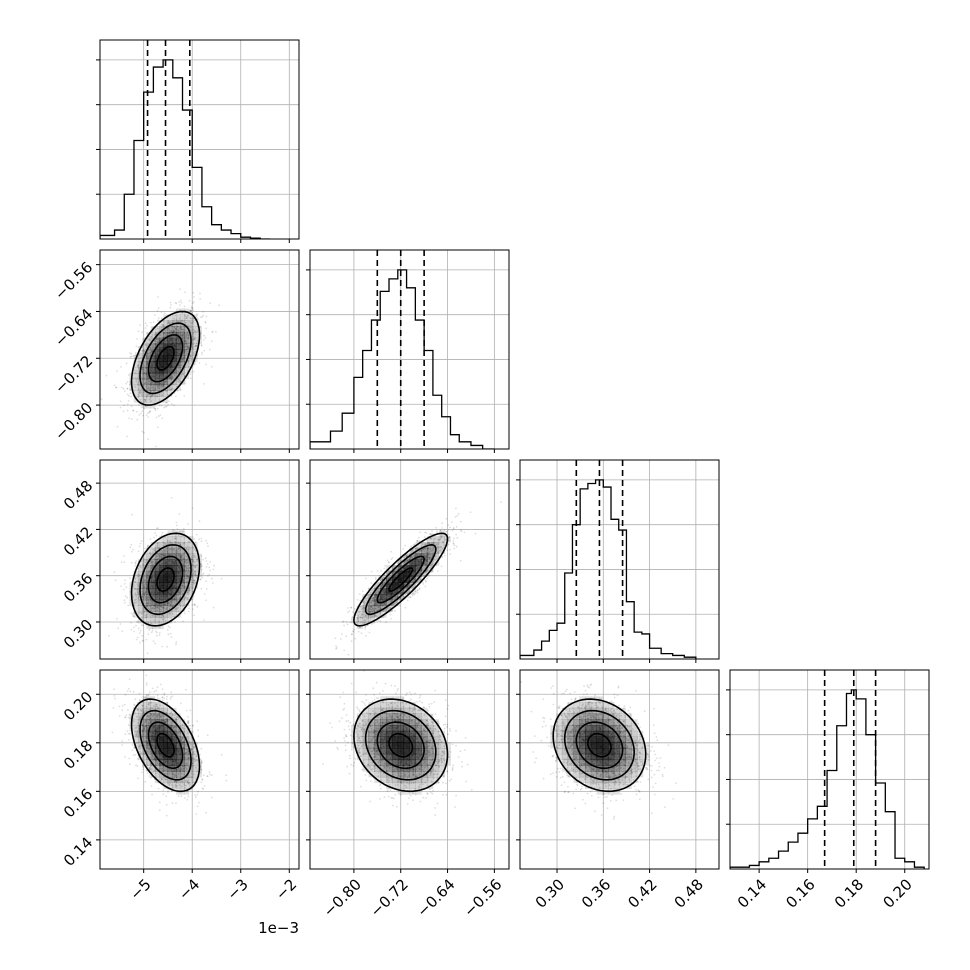 This screenshot has height=970, width=970. What do you see at coordinates (185, 149) in the screenshot?
I see `histogram-step` at bounding box center [185, 149].